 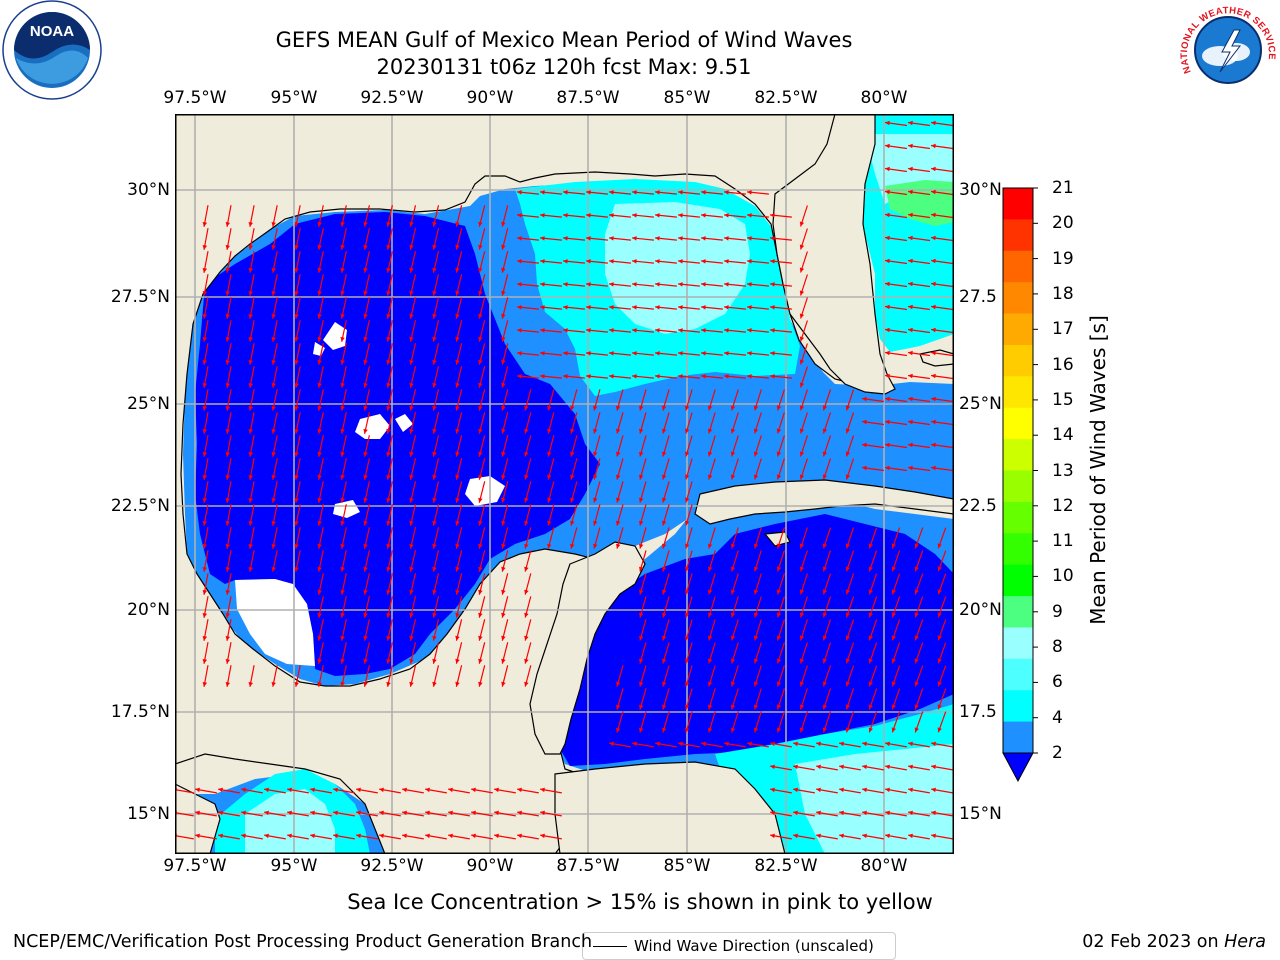 What do you see at coordinates (1057, 753) in the screenshot?
I see `colorbar-tick-label: 2` at bounding box center [1057, 753].